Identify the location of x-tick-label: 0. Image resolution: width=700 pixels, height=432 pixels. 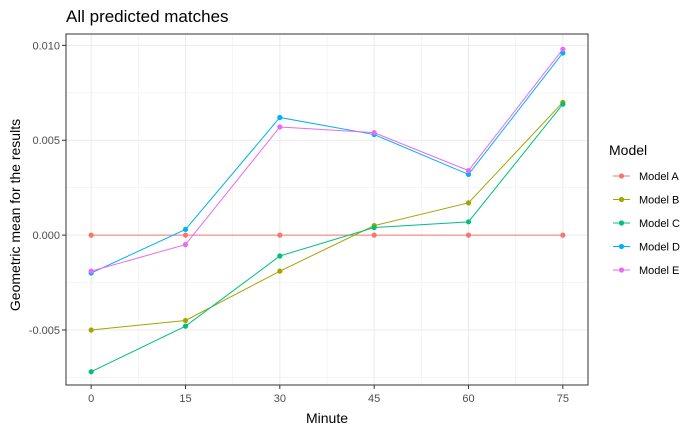
(91, 399).